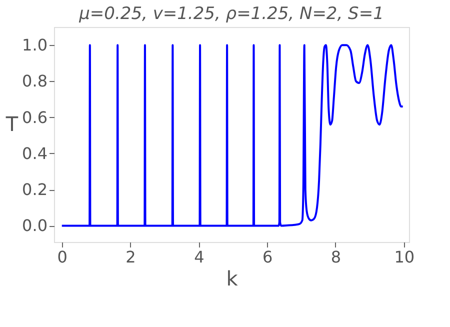 The height and width of the screenshot is (327, 450). What do you see at coordinates (62, 257) in the screenshot?
I see `x-tick-label: 0` at bounding box center [62, 257].